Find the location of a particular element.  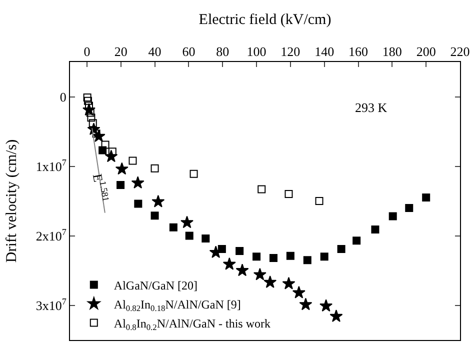

x-tick-label: 60 is located at coordinates (189, 51).